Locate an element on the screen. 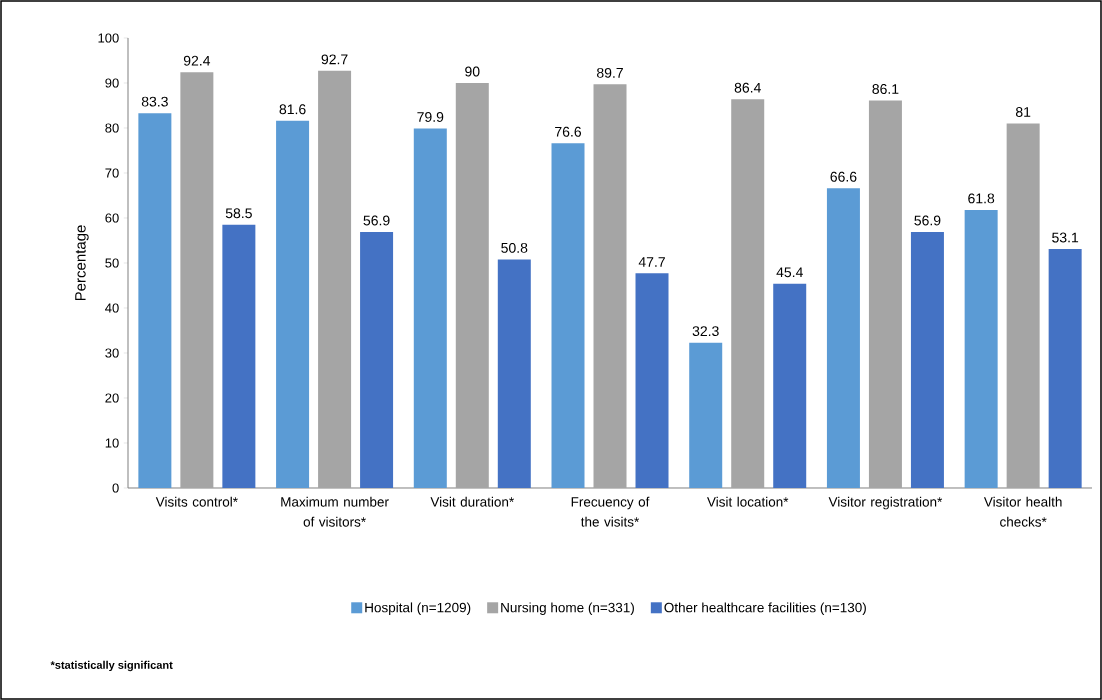 The height and width of the screenshot is (700, 1102). x-tick-label: Visit duration* is located at coordinates (472, 501).